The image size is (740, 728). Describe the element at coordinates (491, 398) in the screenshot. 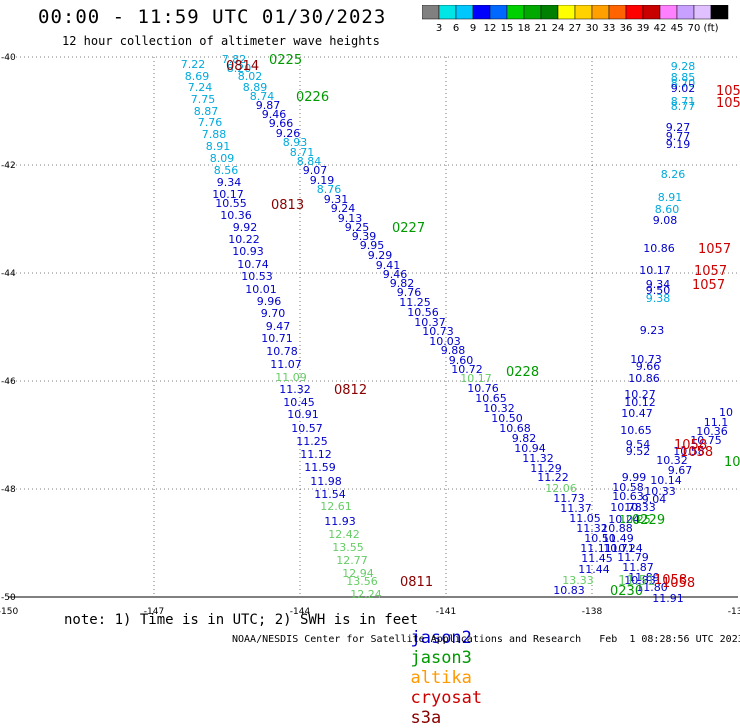

I see `wave-height-label: 10.65` at that location.